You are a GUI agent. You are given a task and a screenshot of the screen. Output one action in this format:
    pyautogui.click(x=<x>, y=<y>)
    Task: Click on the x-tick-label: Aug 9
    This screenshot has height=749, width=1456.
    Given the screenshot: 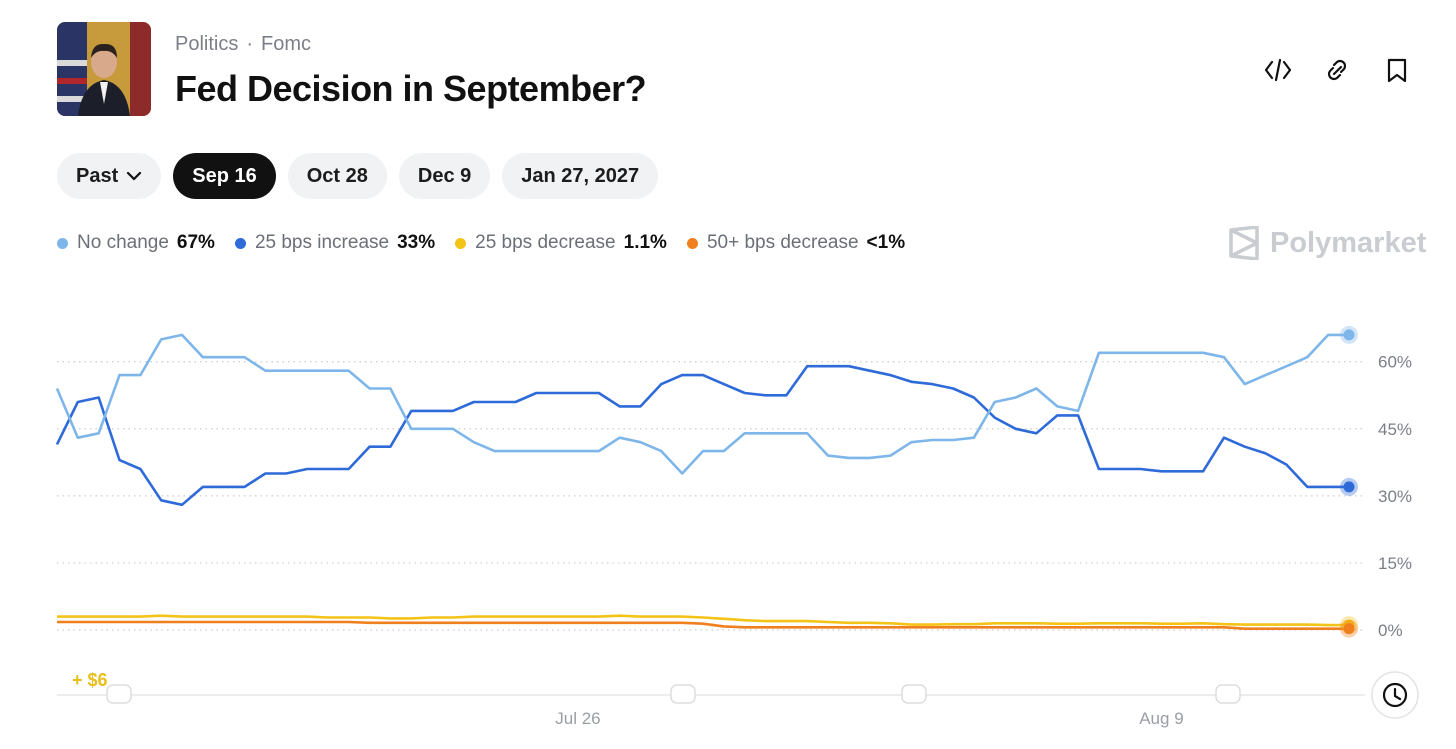 What is the action you would take?
    pyautogui.click(x=1161, y=718)
    